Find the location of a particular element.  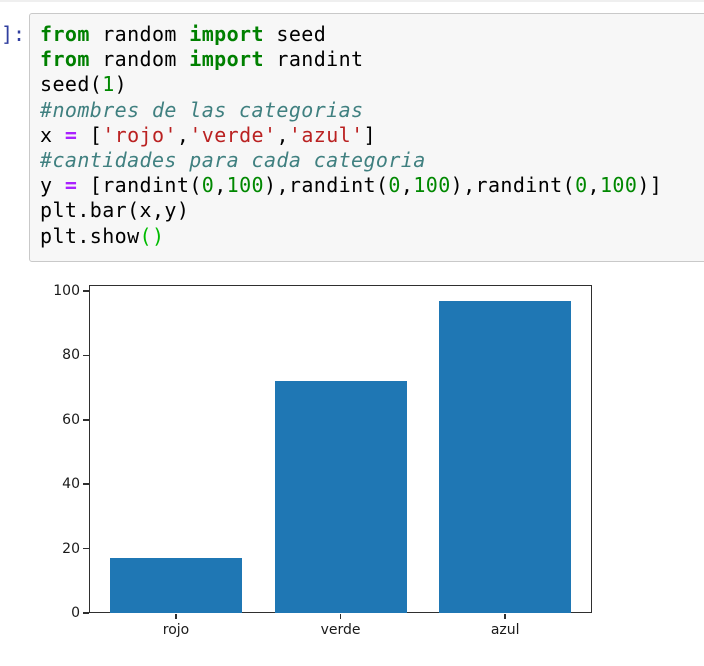

code-token-txt: plt.bar(x,y) is located at coordinates (115, 210).